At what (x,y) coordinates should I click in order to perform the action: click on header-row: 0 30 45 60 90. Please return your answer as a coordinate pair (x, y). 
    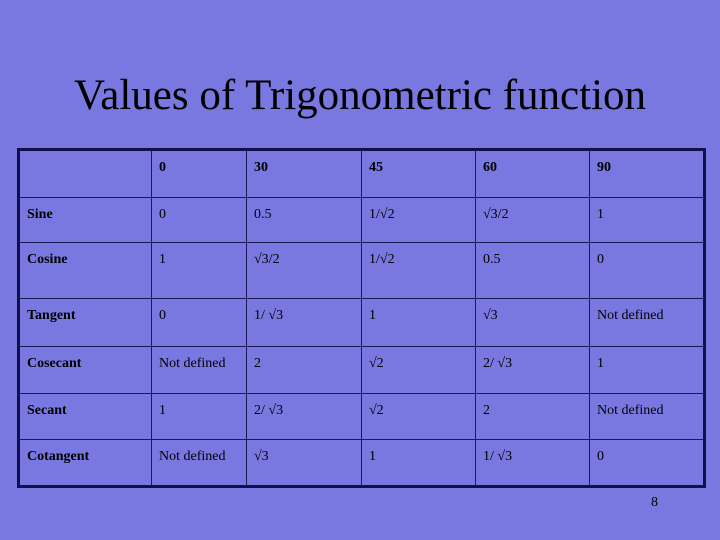
    Looking at the image, I should click on (361, 173).